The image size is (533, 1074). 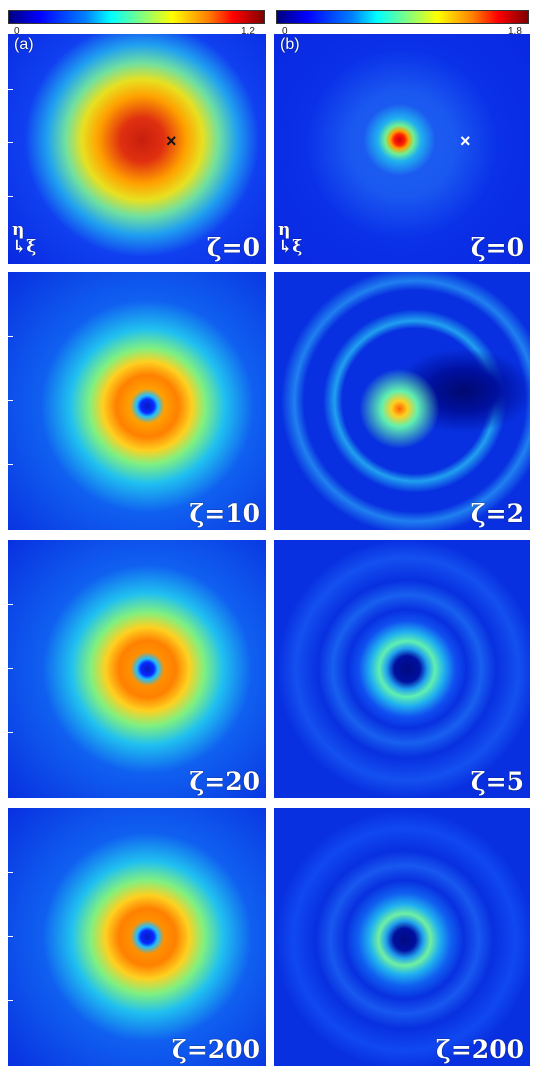 What do you see at coordinates (137, 937) in the screenshot?
I see `panel-a-4: ζ=200` at bounding box center [137, 937].